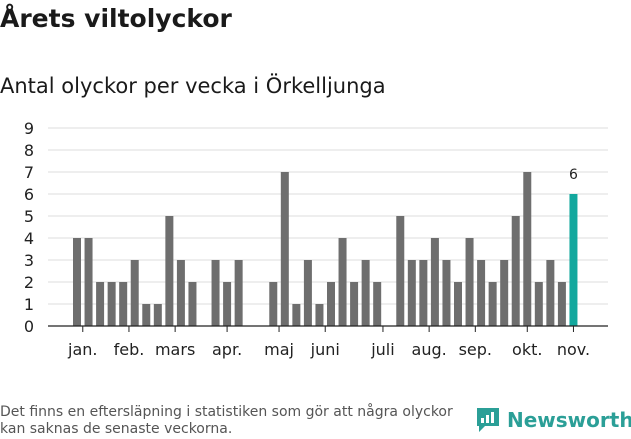 The height and width of the screenshot is (439, 631). Describe the element at coordinates (29, 128) in the screenshot. I see `y-tick-label: 9` at that location.